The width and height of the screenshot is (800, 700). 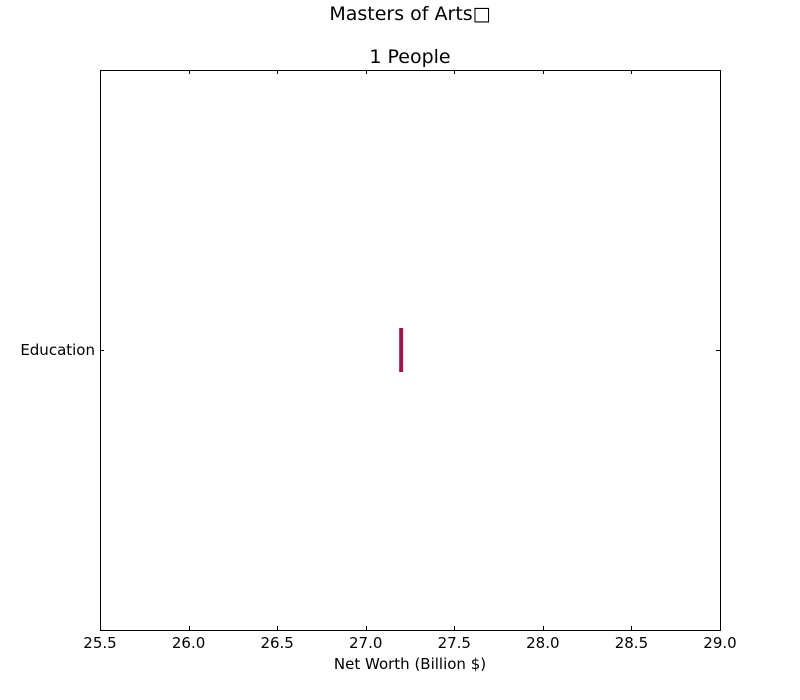 What do you see at coordinates (401, 350) in the screenshot?
I see `boxplot-marks` at bounding box center [401, 350].